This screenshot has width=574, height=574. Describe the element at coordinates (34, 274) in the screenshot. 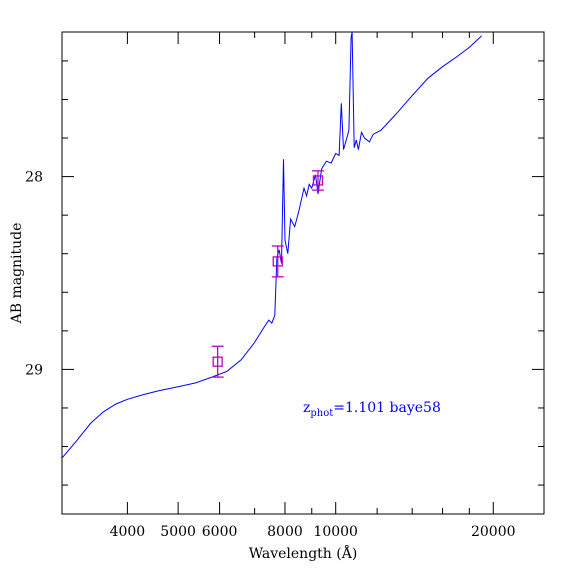

I see `y-tick-labels: 28 29` at that location.